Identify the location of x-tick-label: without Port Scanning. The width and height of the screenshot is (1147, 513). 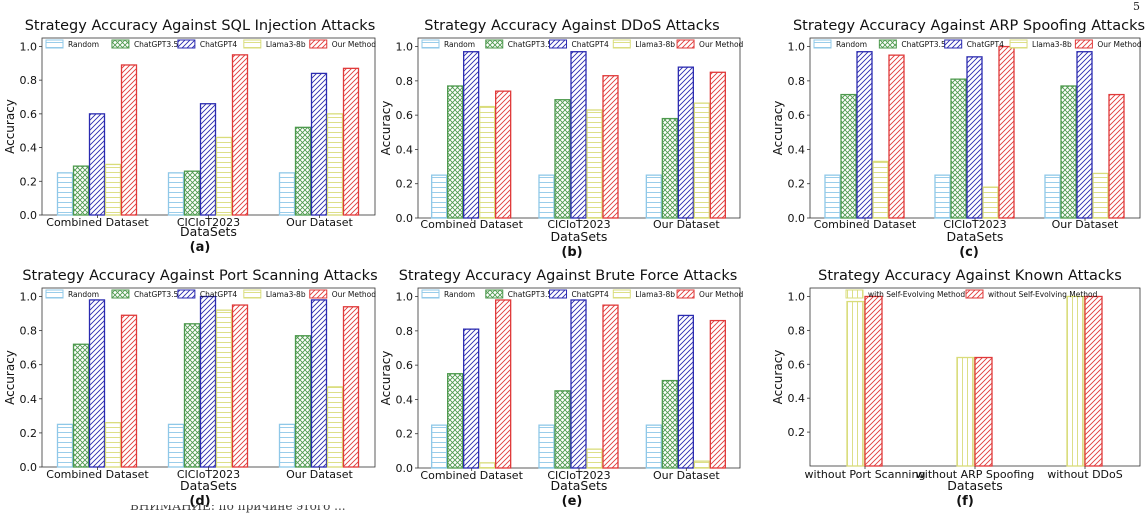
(865, 474).